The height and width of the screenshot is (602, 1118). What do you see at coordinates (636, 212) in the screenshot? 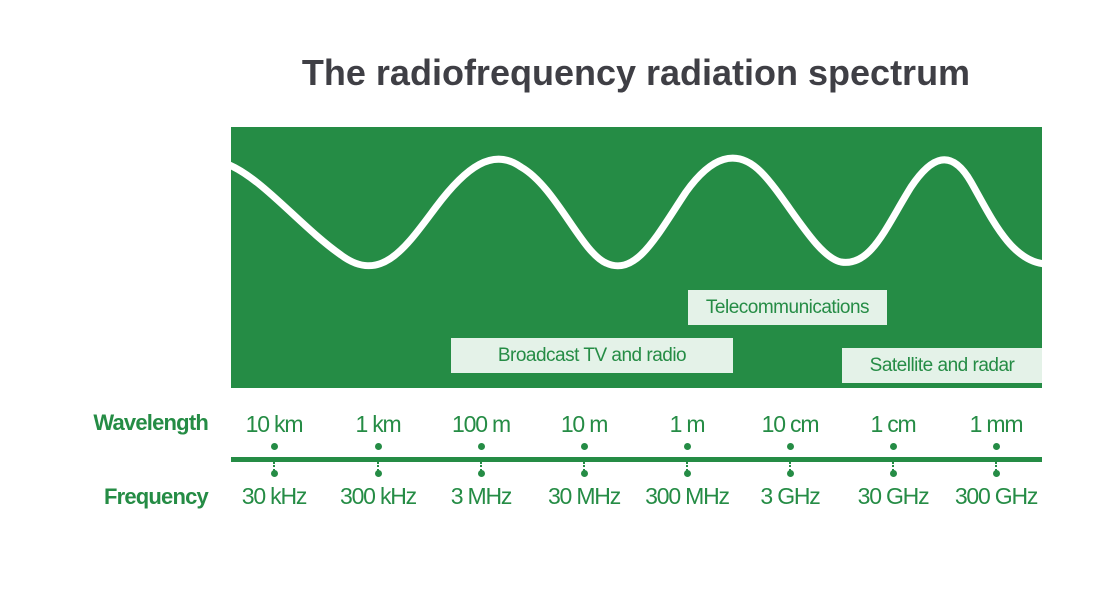
I see `radio-wave` at bounding box center [636, 212].